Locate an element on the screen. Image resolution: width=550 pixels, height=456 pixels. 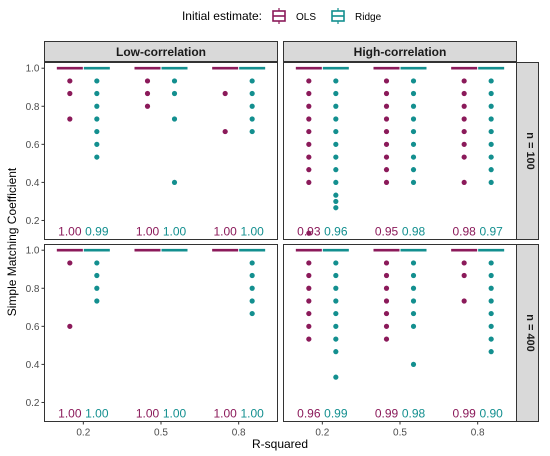
mean-label: 0.95 is located at coordinates (387, 232).